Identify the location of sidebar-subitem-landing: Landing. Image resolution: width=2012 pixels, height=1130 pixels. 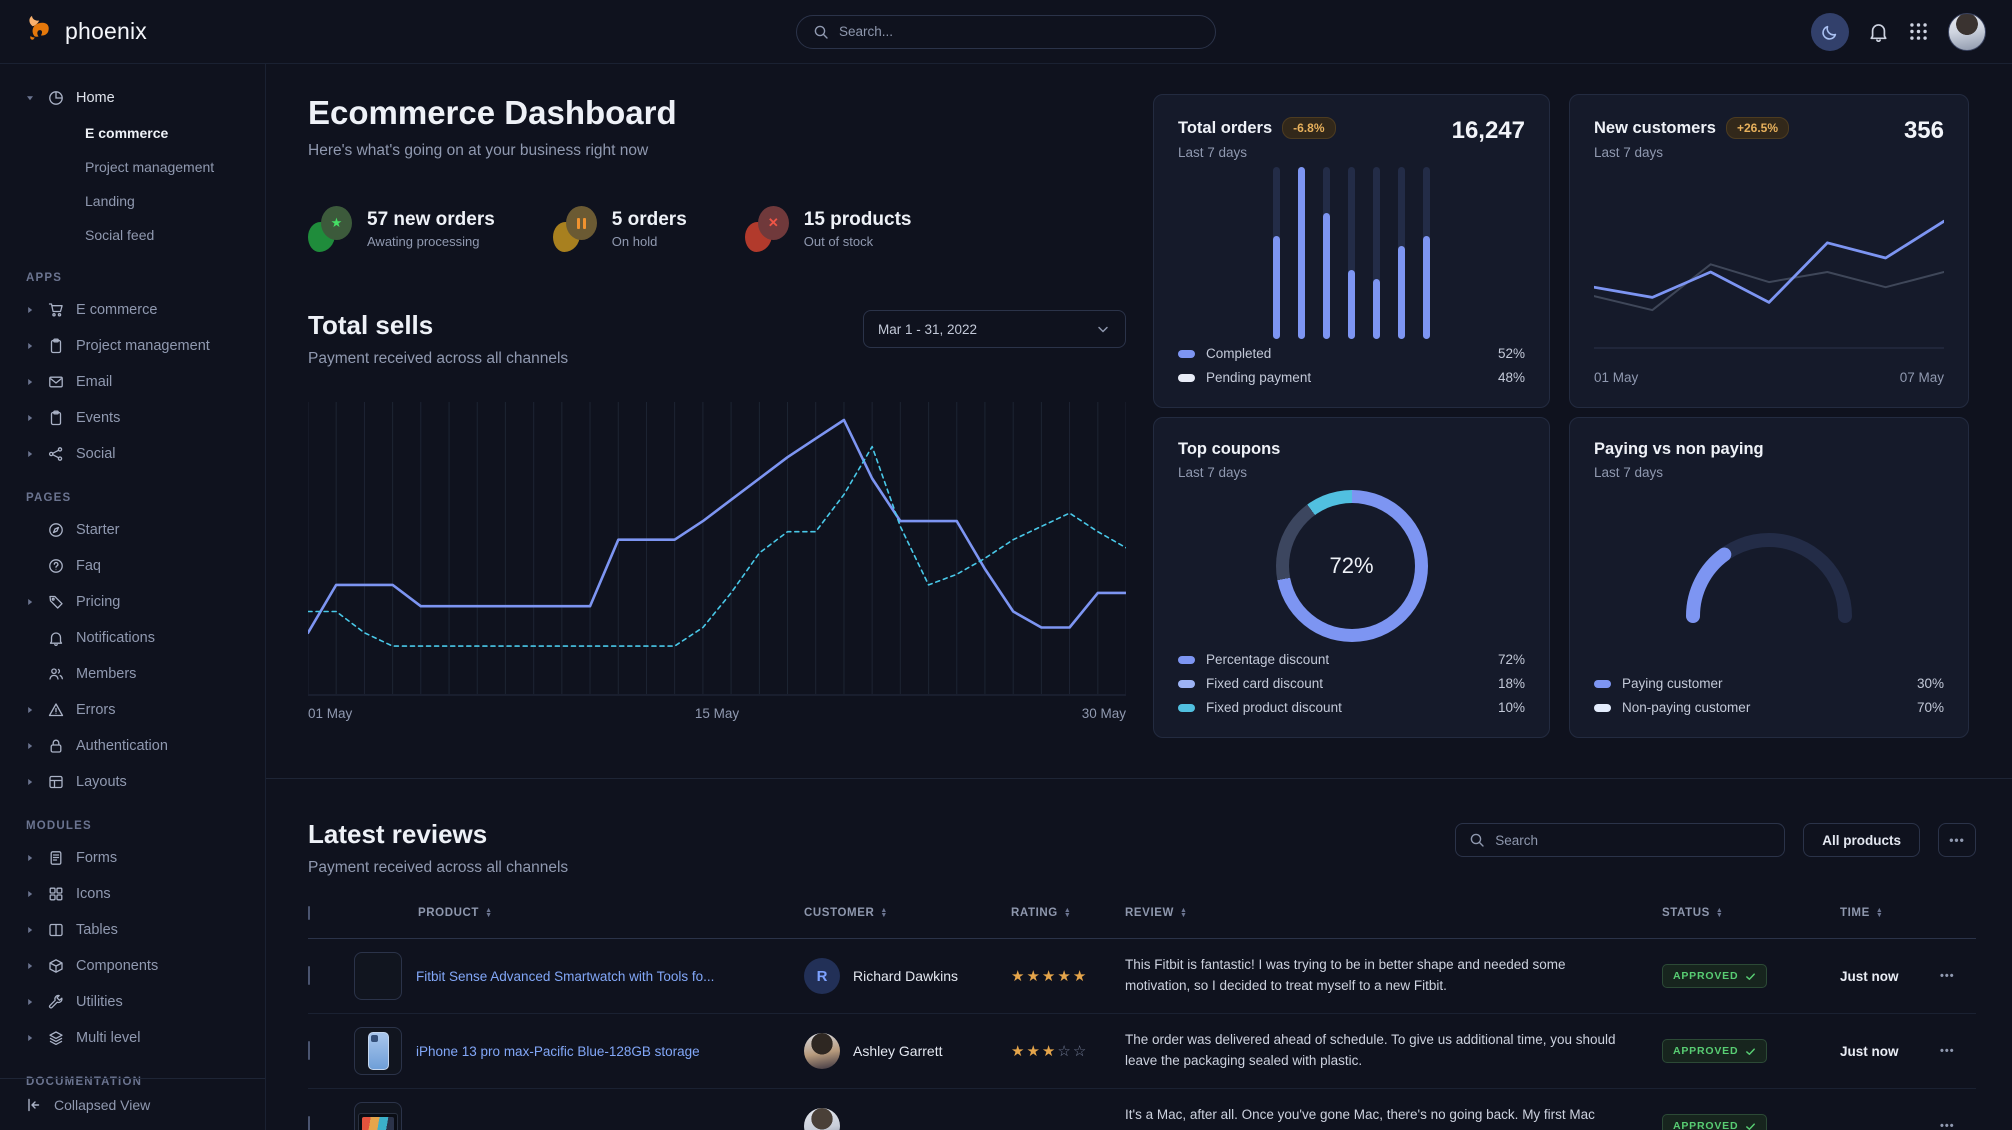
(110, 201).